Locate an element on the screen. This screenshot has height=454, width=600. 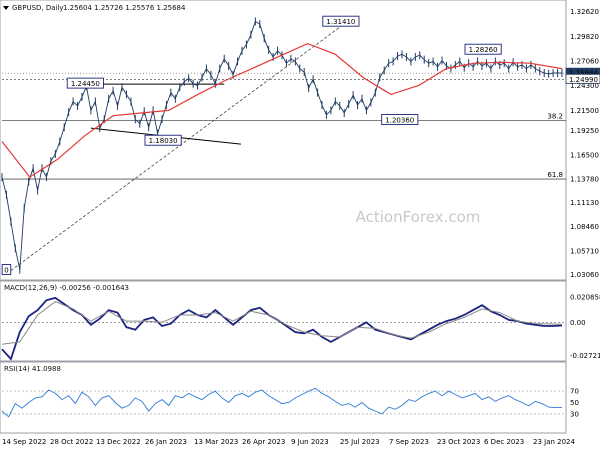
annotation-text: 1.31410 is located at coordinates (340, 22).